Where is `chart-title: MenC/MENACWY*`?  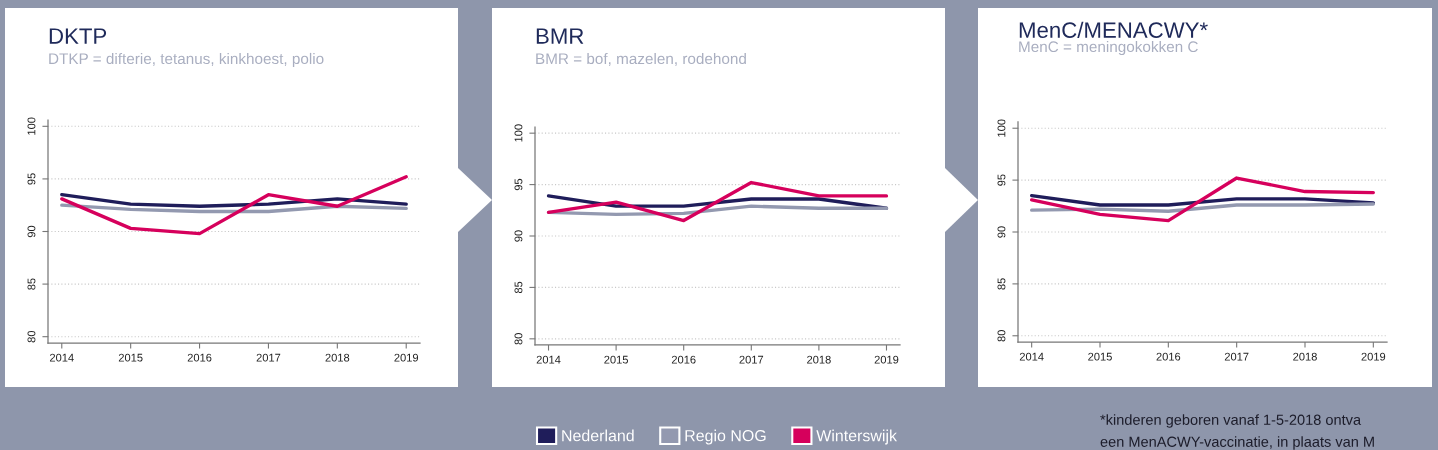 chart-title: MenC/MENACWY* is located at coordinates (1113, 29).